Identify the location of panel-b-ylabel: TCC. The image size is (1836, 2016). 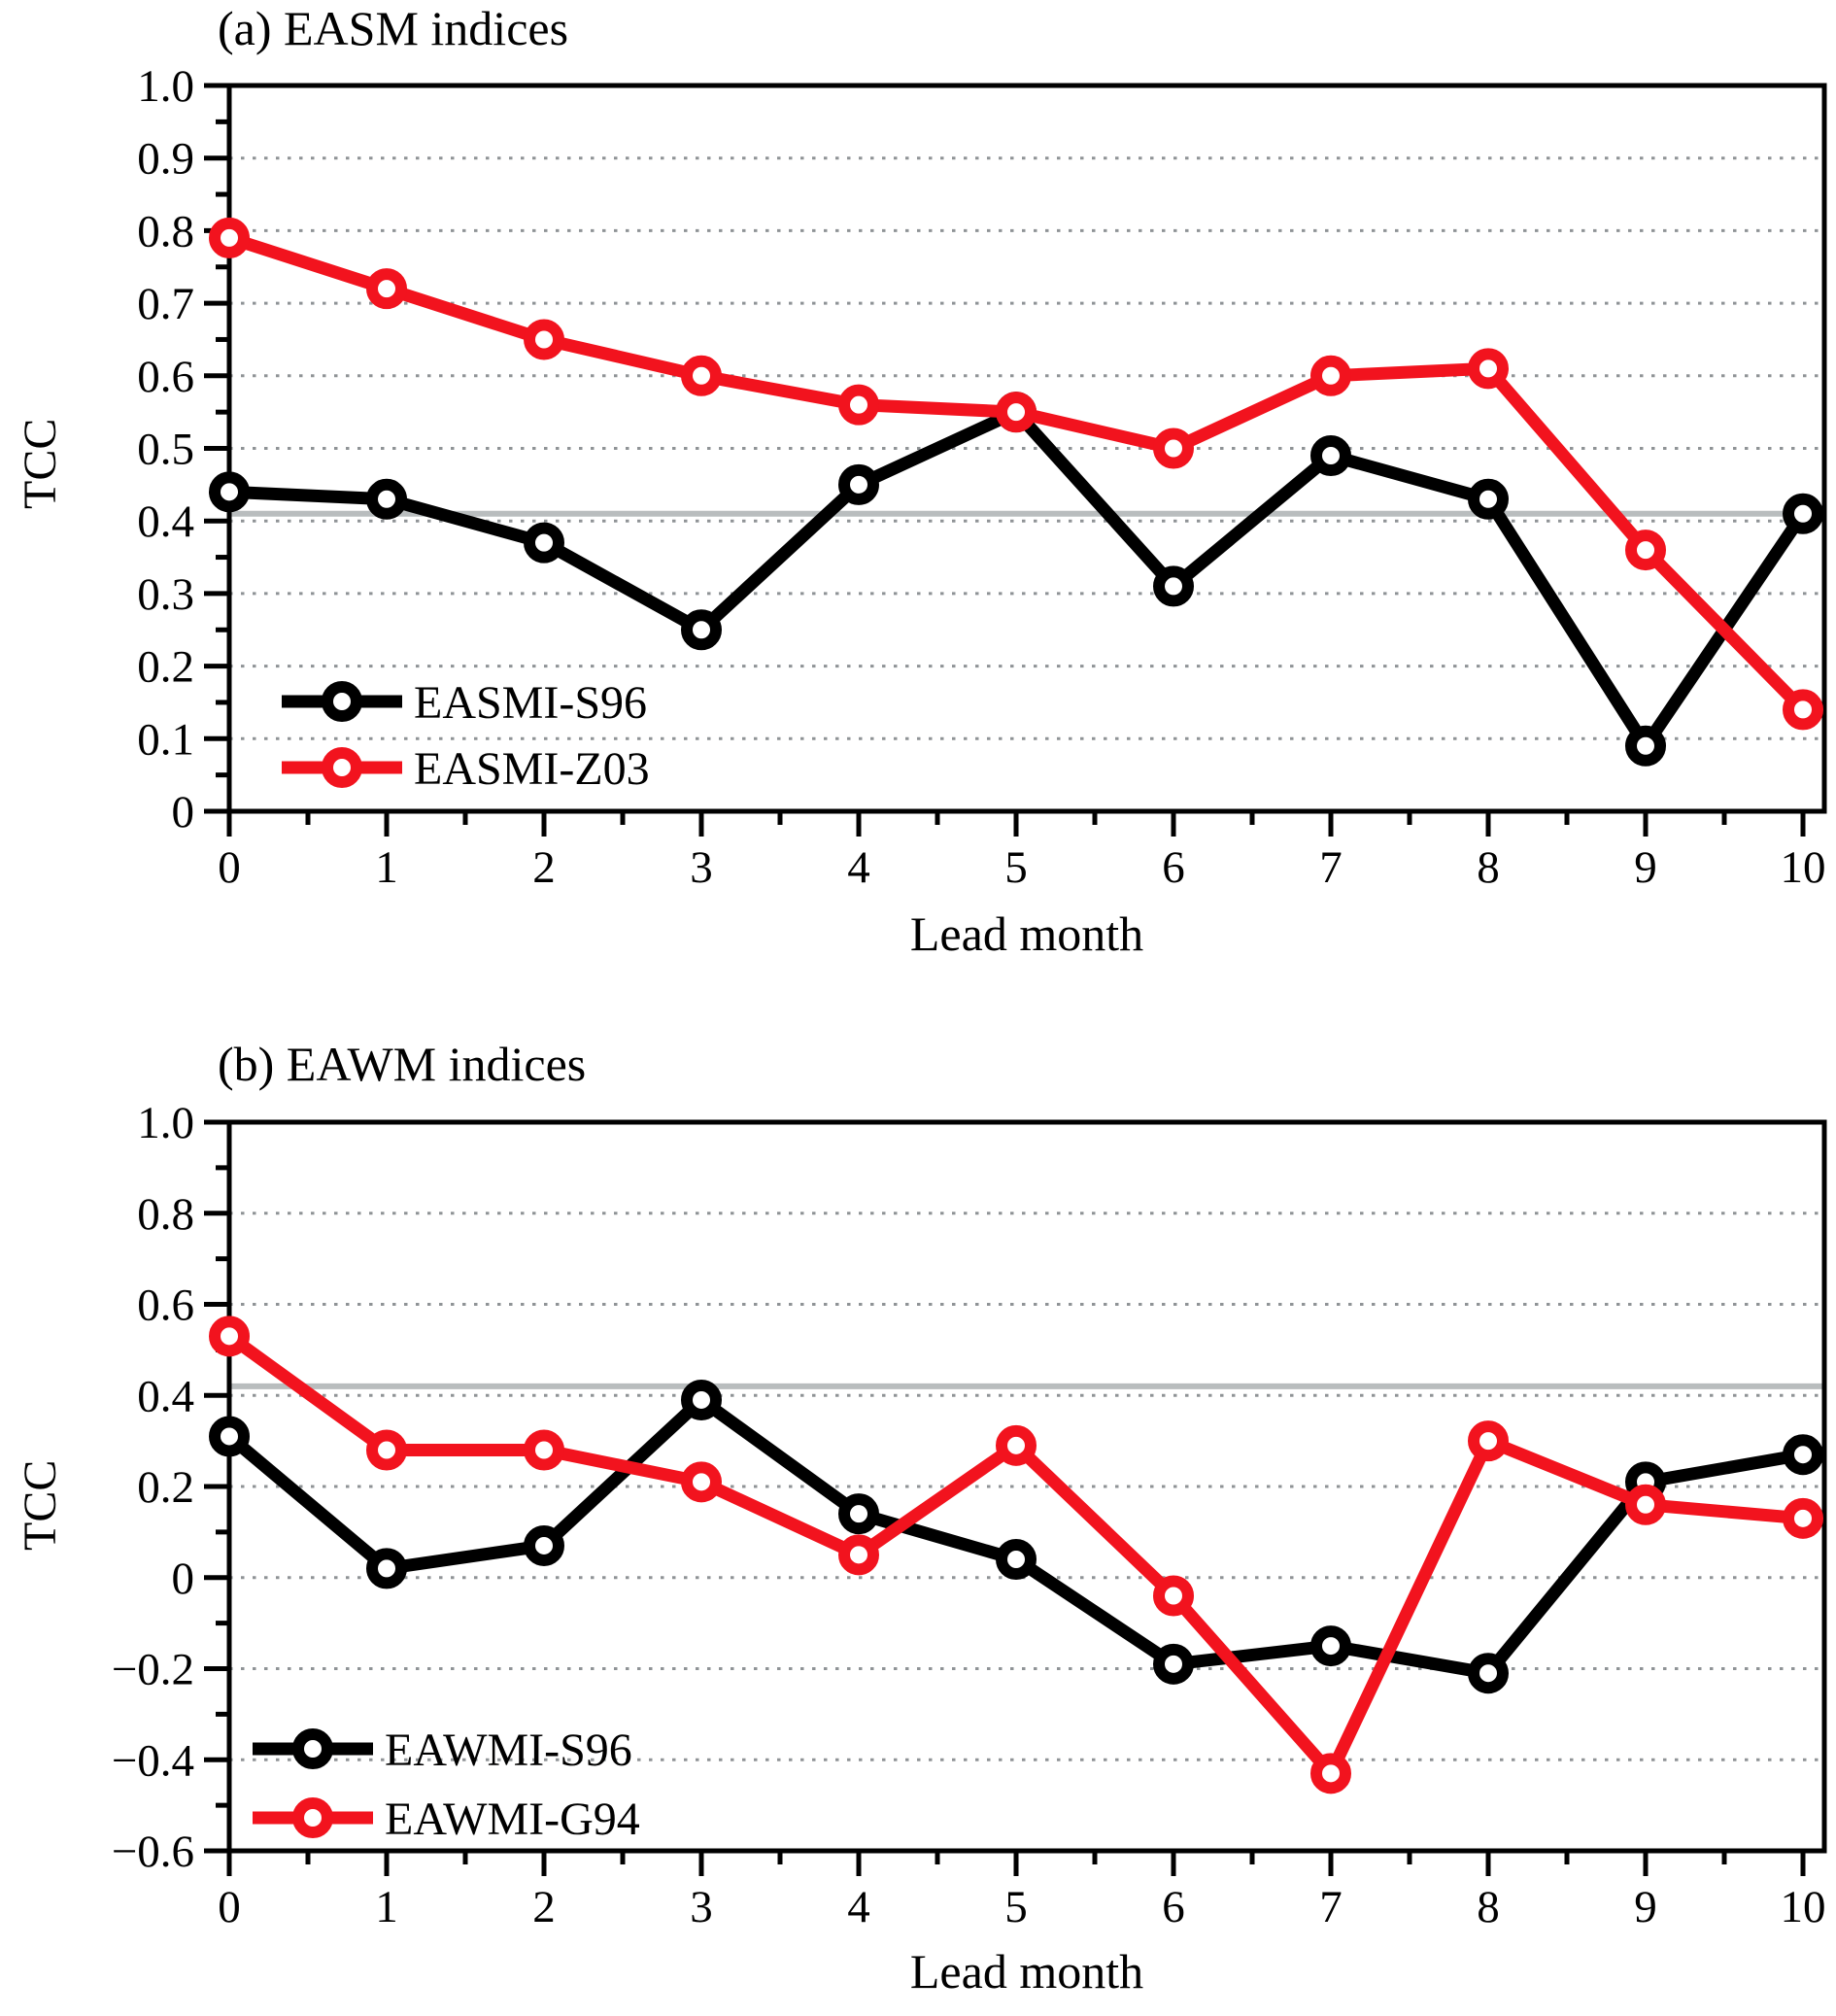
(40, 1505).